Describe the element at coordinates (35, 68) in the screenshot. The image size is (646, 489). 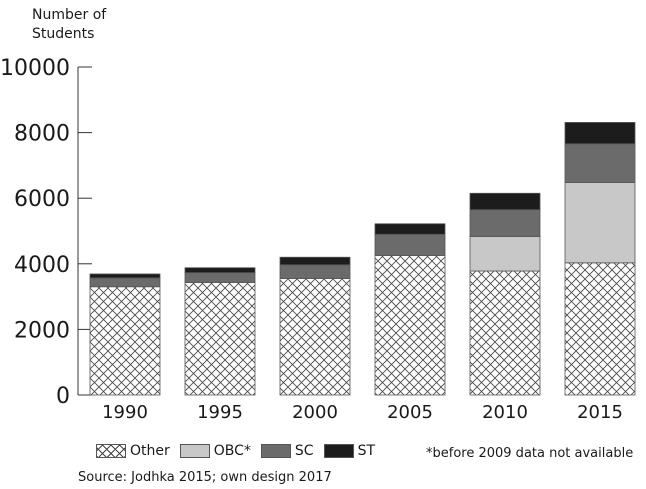
I see `y-tick-label: 10000` at that location.